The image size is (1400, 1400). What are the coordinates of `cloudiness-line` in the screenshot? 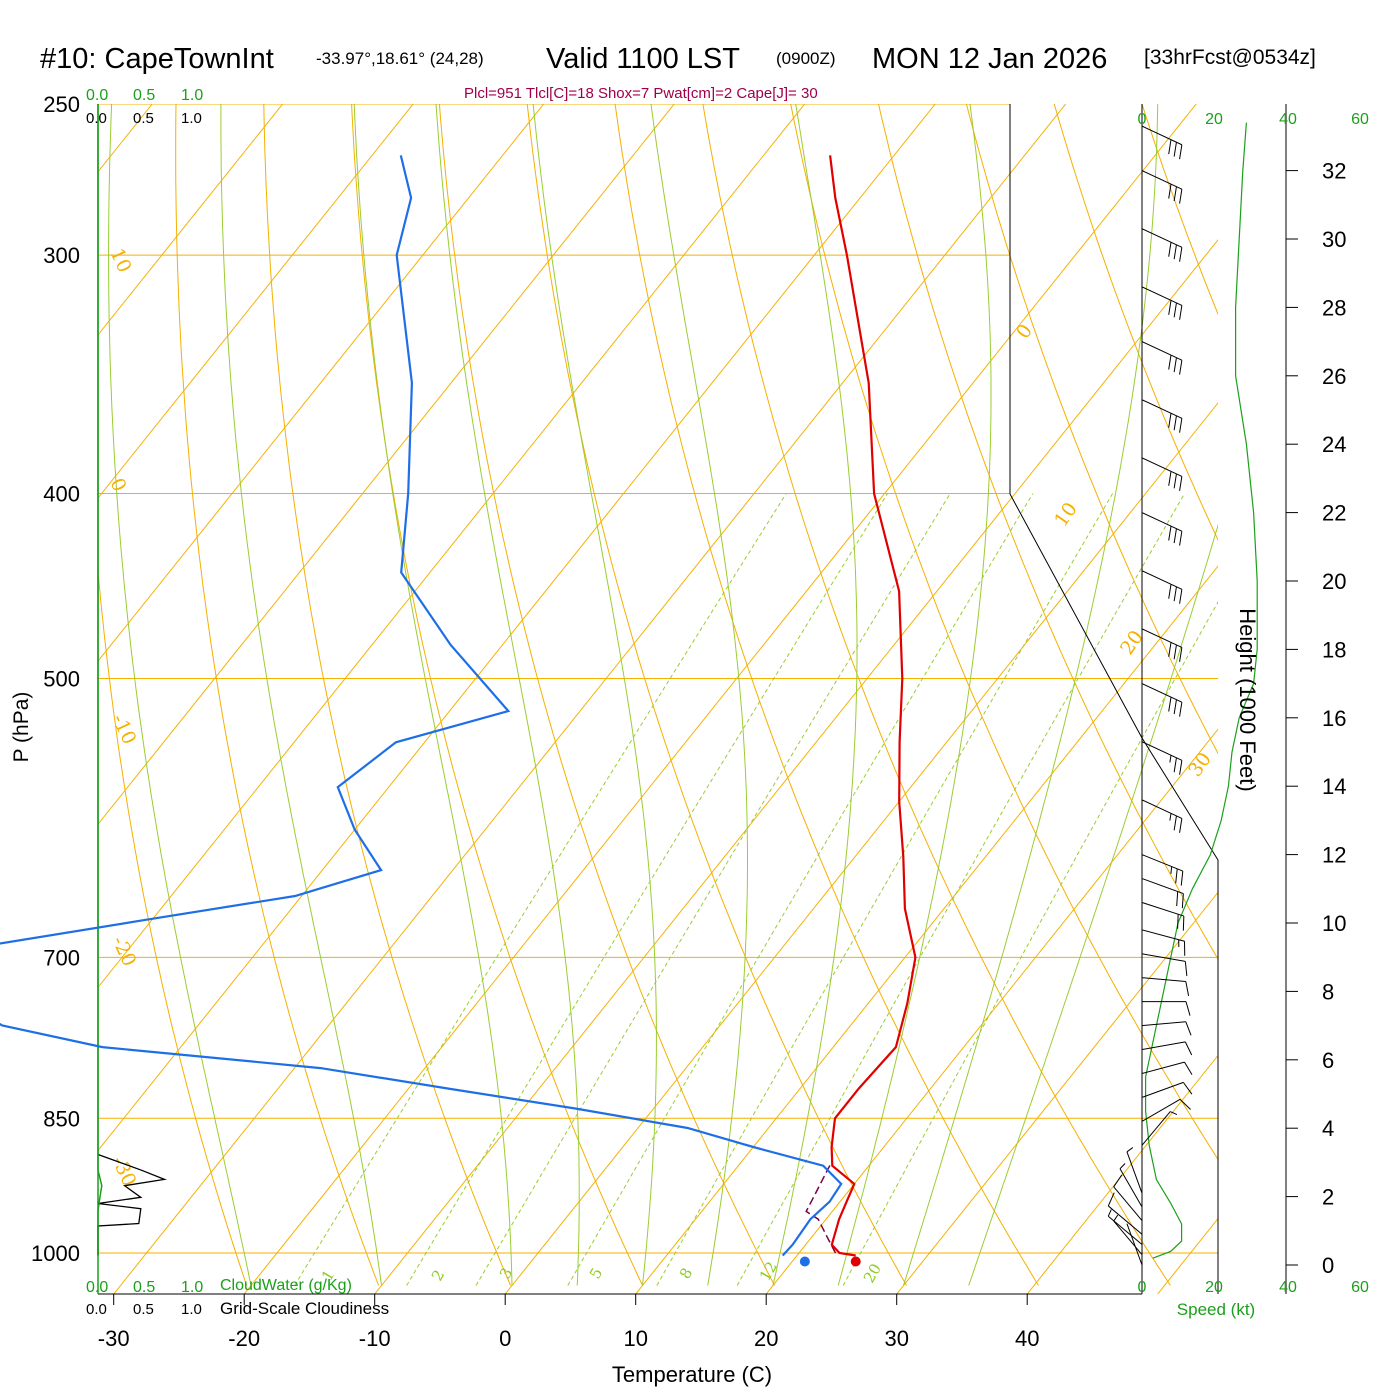 It's located at (132, 1204).